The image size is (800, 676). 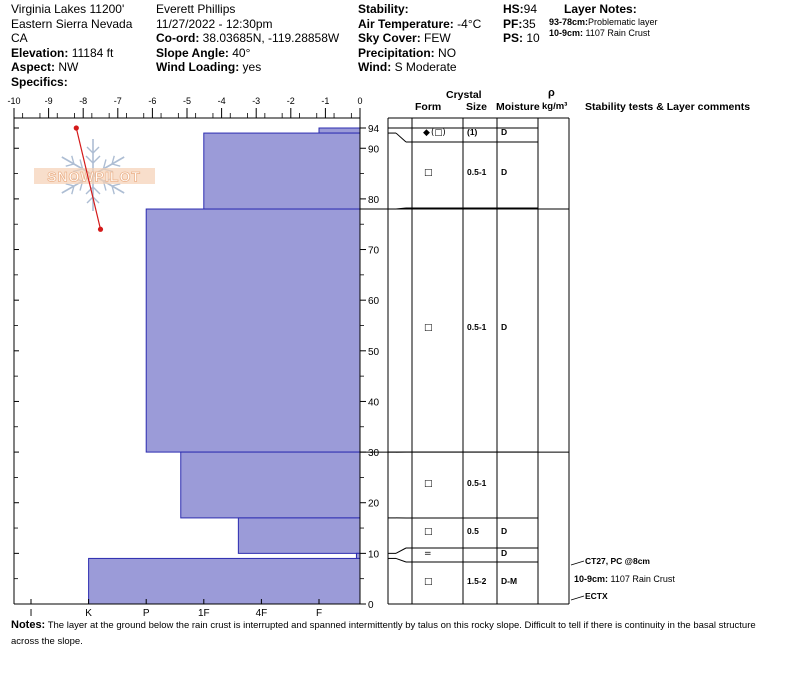 I want to click on elevation-value: 11184 ft, so click(x=92, y=52).